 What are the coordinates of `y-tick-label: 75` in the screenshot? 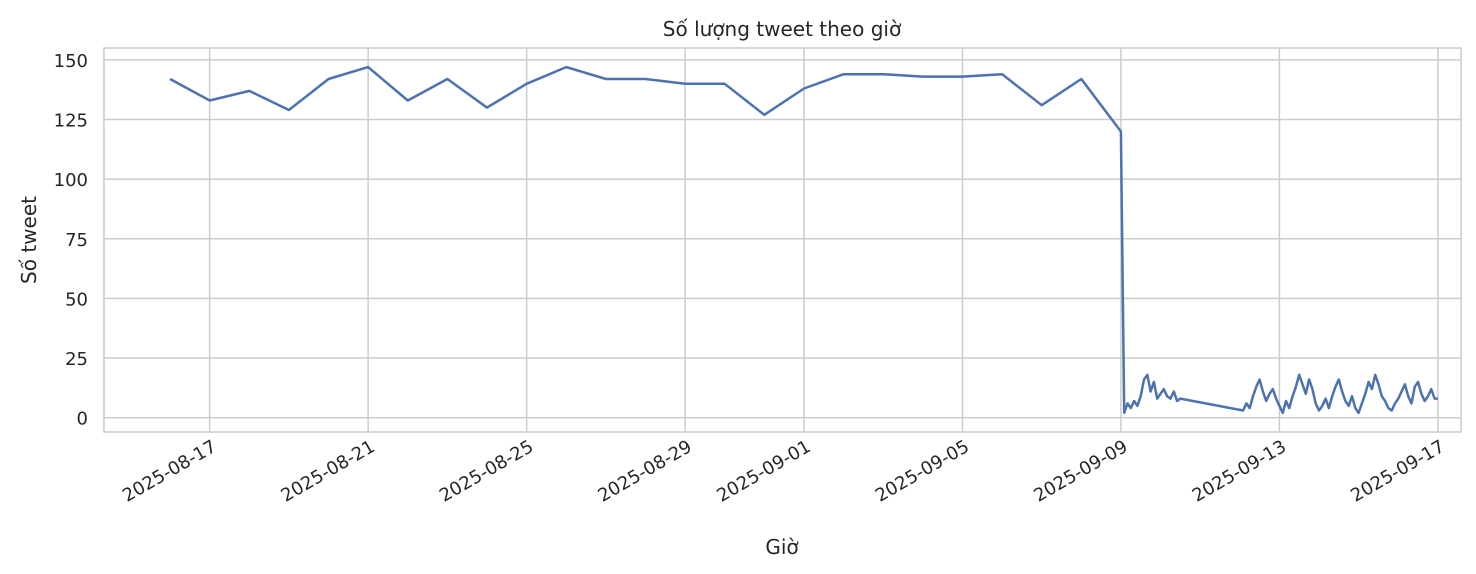 It's located at (76, 240).